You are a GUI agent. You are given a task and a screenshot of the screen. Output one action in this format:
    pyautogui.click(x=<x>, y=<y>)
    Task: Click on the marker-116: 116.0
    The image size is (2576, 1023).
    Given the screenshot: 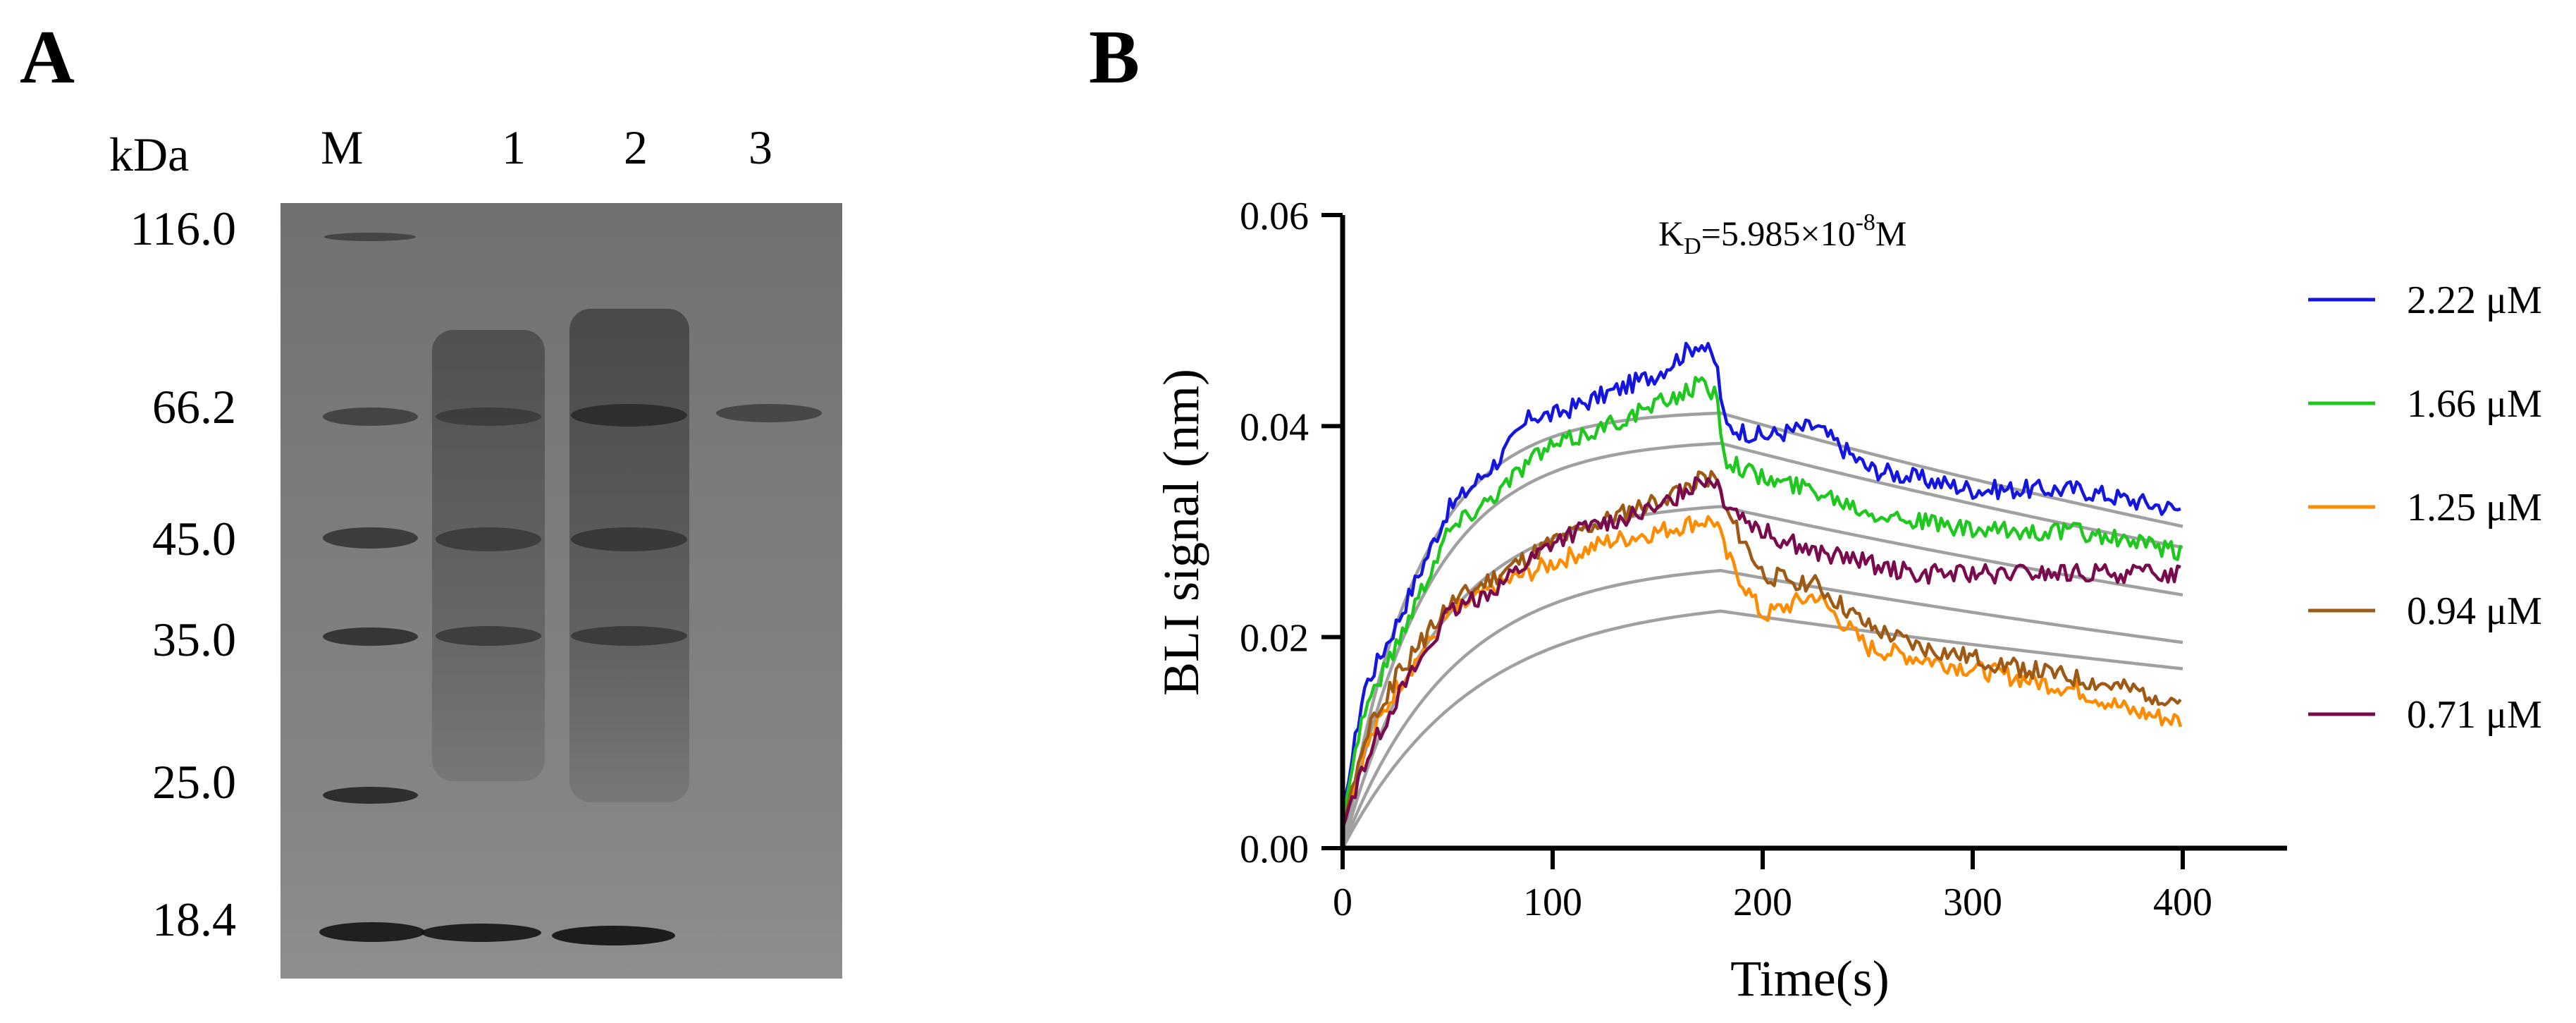 What is the action you would take?
    pyautogui.click(x=183, y=228)
    